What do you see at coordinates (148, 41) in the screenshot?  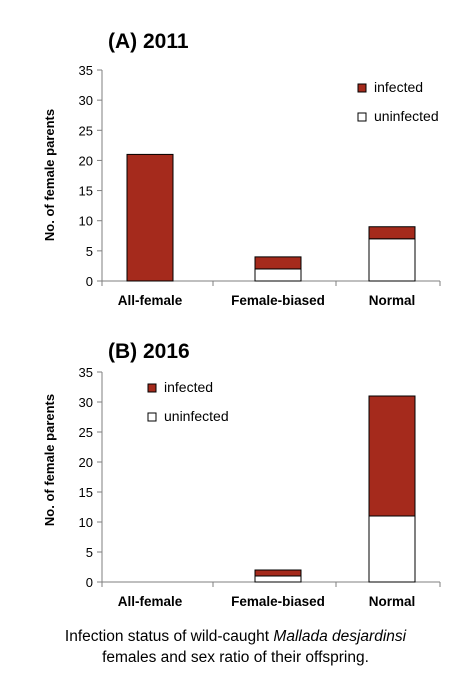 I see `chart-title: (A) 2011` at bounding box center [148, 41].